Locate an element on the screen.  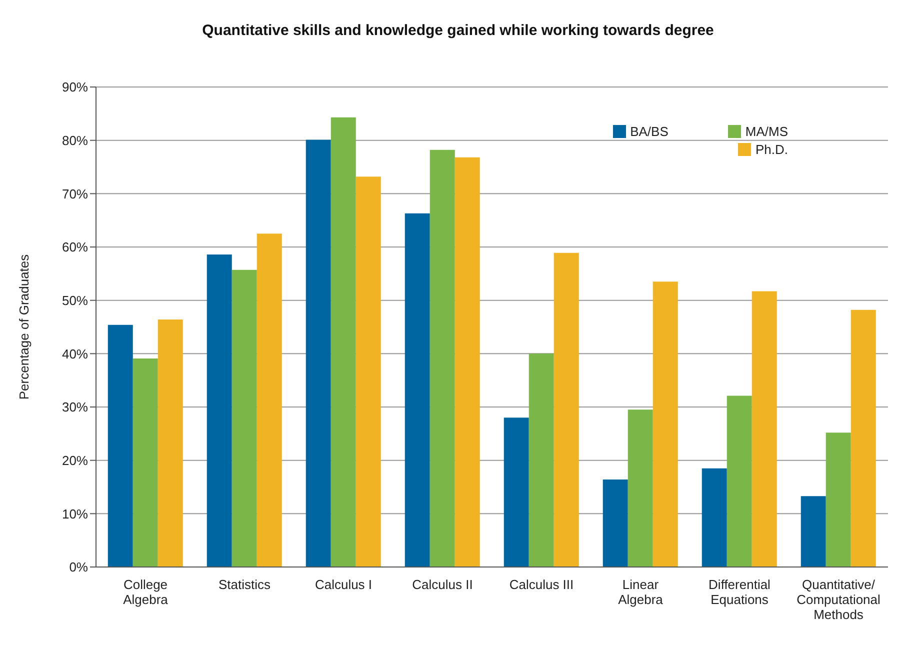
x-tick-label: Linear Algebra is located at coordinates (641, 592).